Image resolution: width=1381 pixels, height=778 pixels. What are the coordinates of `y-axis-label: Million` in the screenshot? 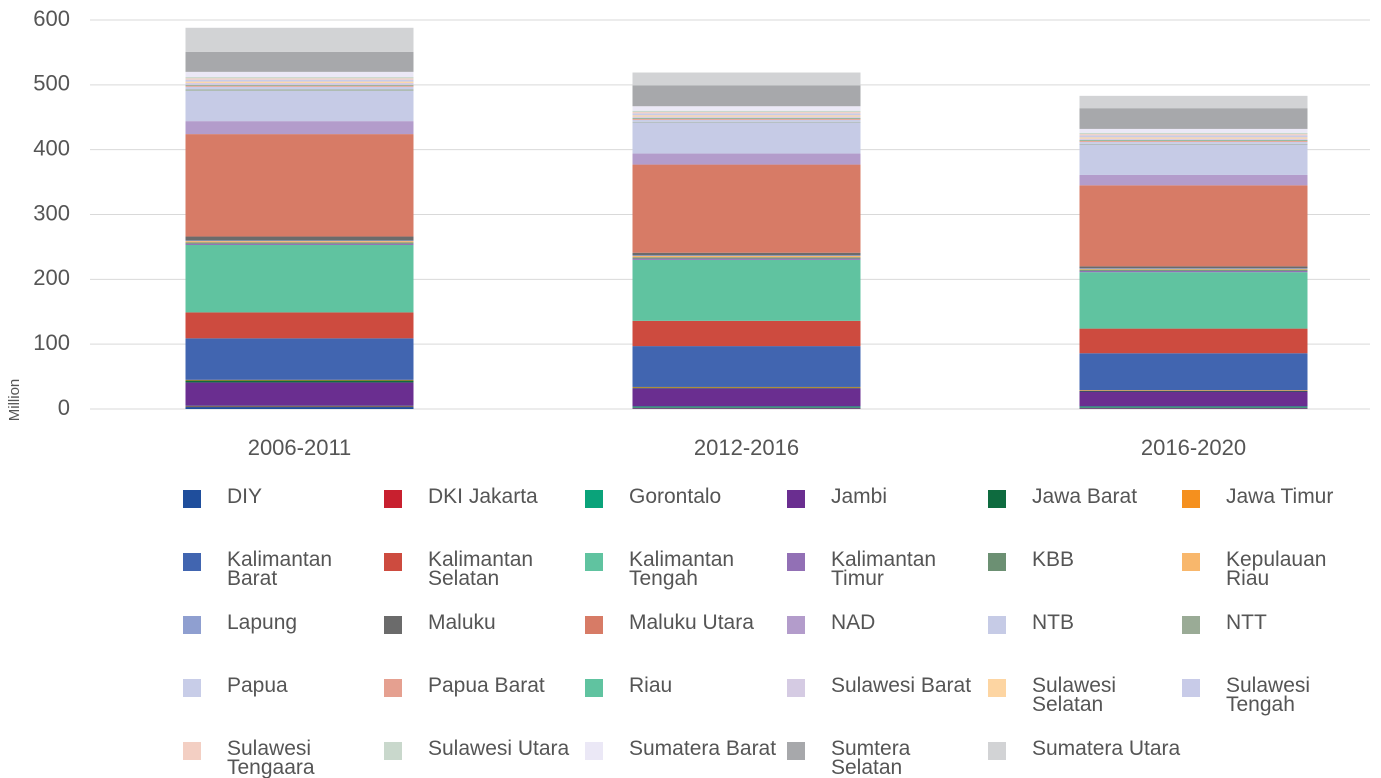 It's located at (14, 400).